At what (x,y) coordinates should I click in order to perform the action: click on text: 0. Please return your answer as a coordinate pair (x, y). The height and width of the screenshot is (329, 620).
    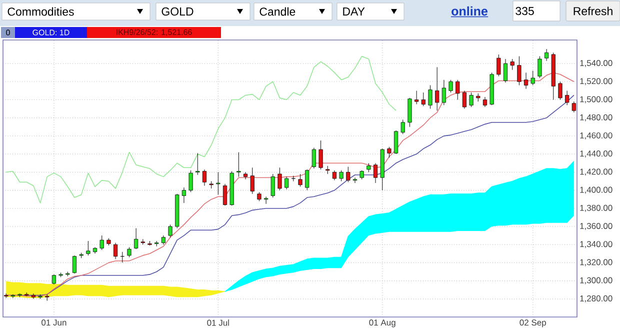
    Looking at the image, I should click on (8, 33).